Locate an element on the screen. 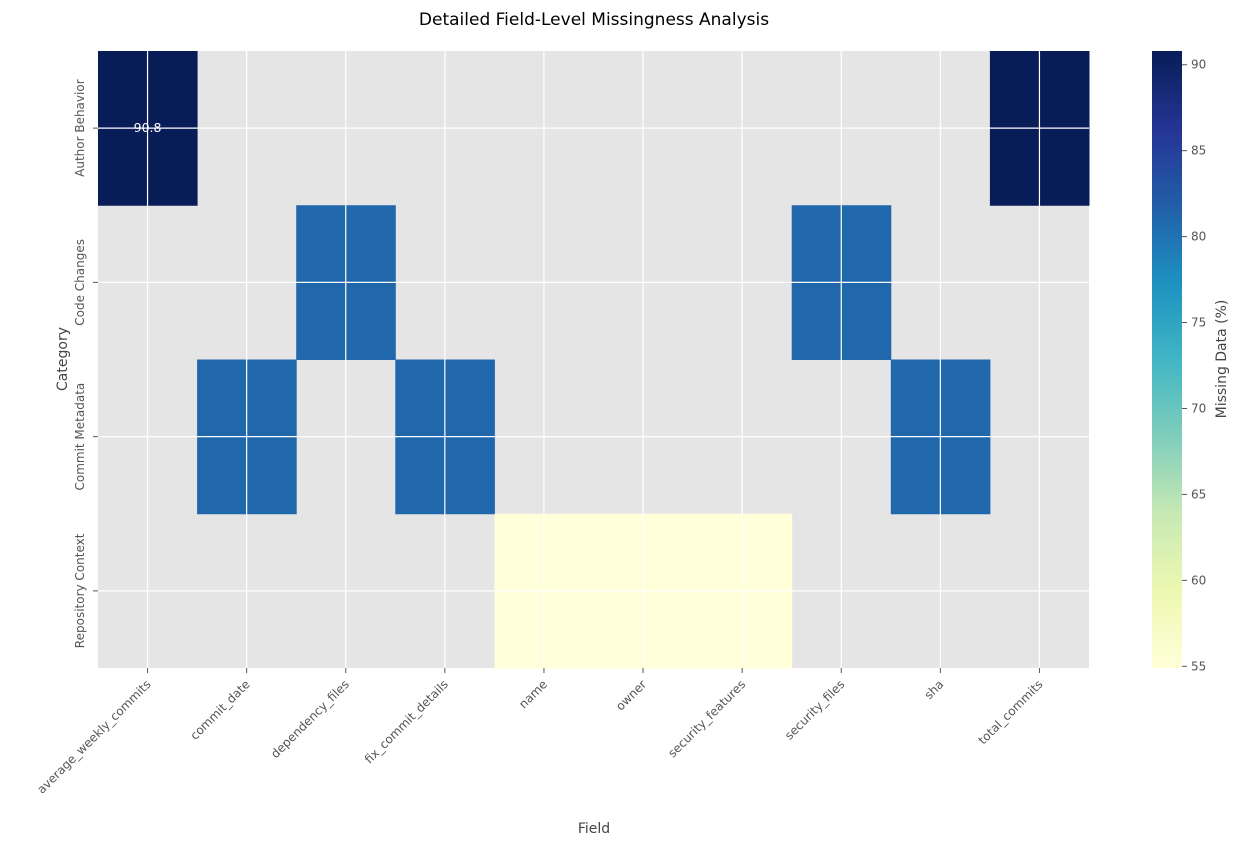 This screenshot has height=845, width=1240. y-tick-label: Commit Metadata is located at coordinates (80, 437).